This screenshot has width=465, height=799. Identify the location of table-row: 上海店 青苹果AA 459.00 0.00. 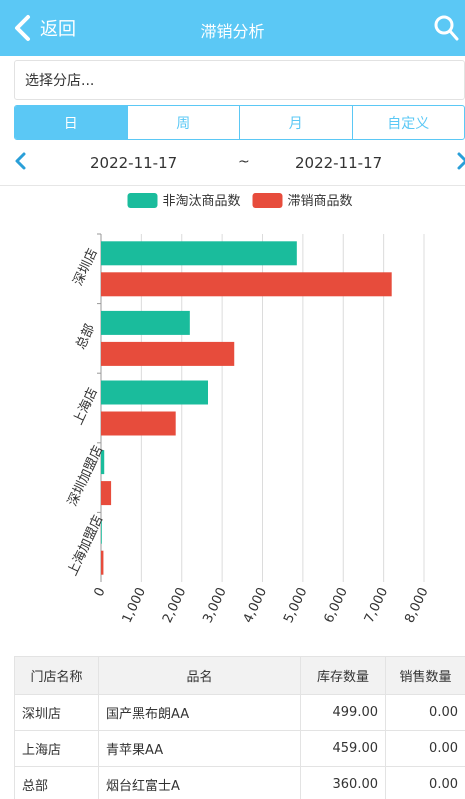
(239, 748).